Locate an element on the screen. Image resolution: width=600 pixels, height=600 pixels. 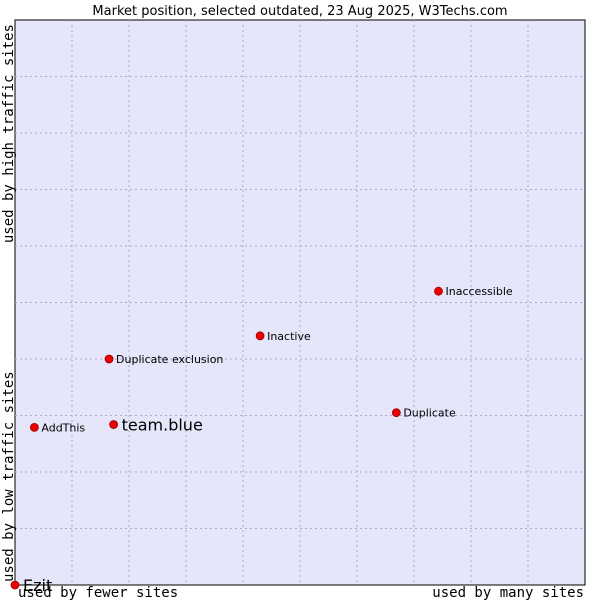
data-point-duplicate-exclusion: Duplicate exclusion is located at coordinates (163, 359).